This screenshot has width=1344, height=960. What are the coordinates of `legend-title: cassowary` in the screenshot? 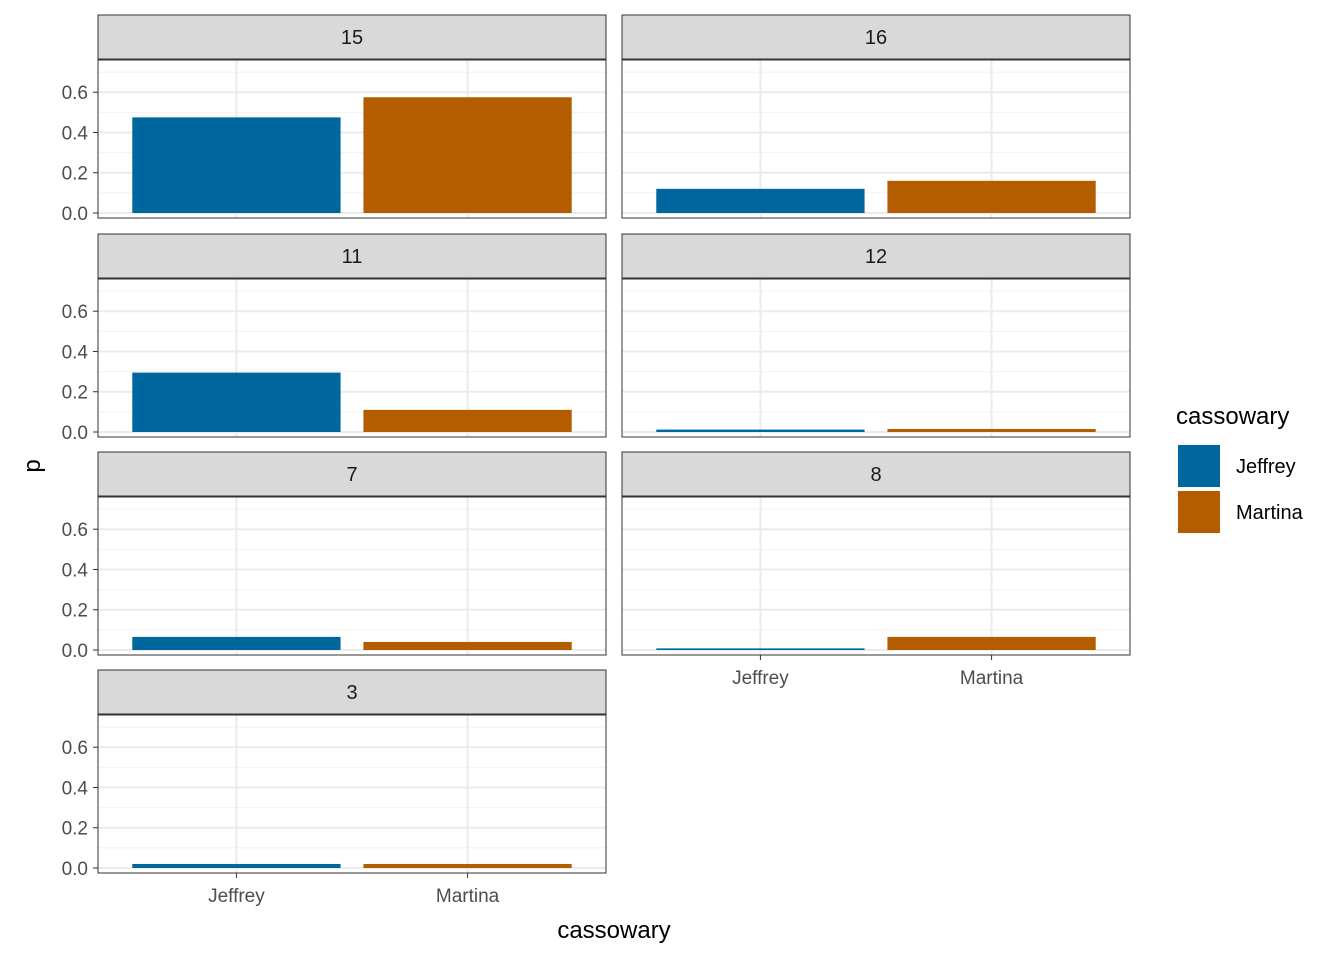 It's located at (1232, 416).